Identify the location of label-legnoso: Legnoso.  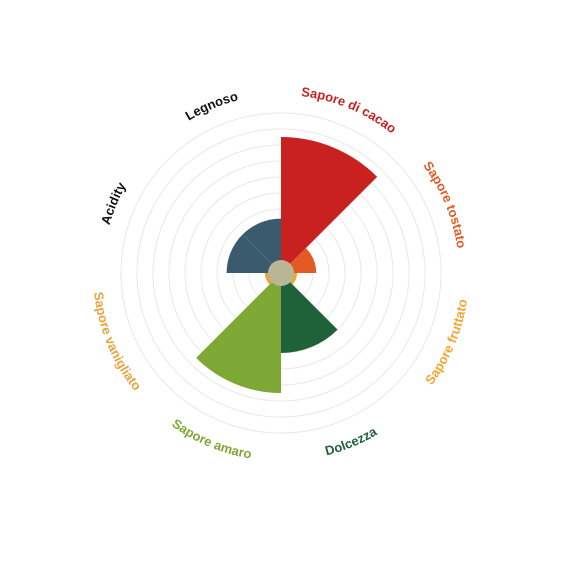
(211, 105).